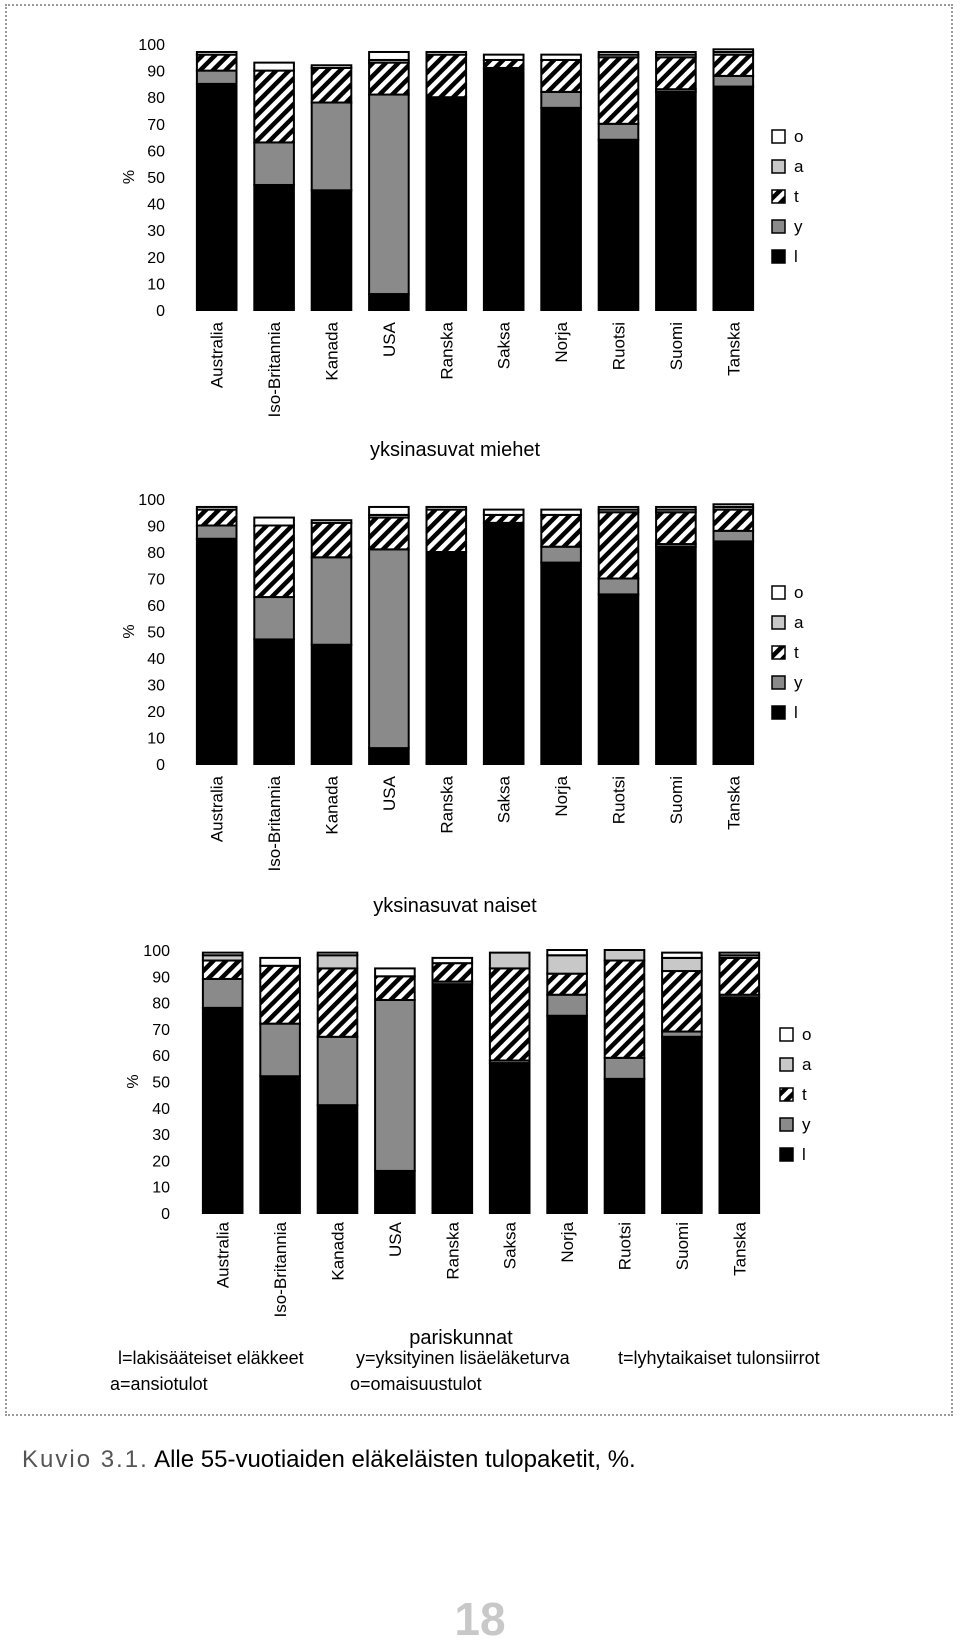 The image size is (960, 1646). What do you see at coordinates (165, 1214) in the screenshot?
I see `y-tick-label: 0` at bounding box center [165, 1214].